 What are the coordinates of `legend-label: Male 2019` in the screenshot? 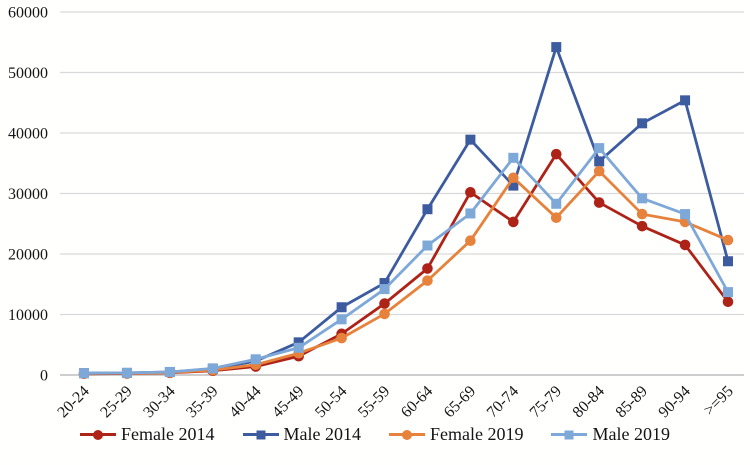 It's located at (631, 434).